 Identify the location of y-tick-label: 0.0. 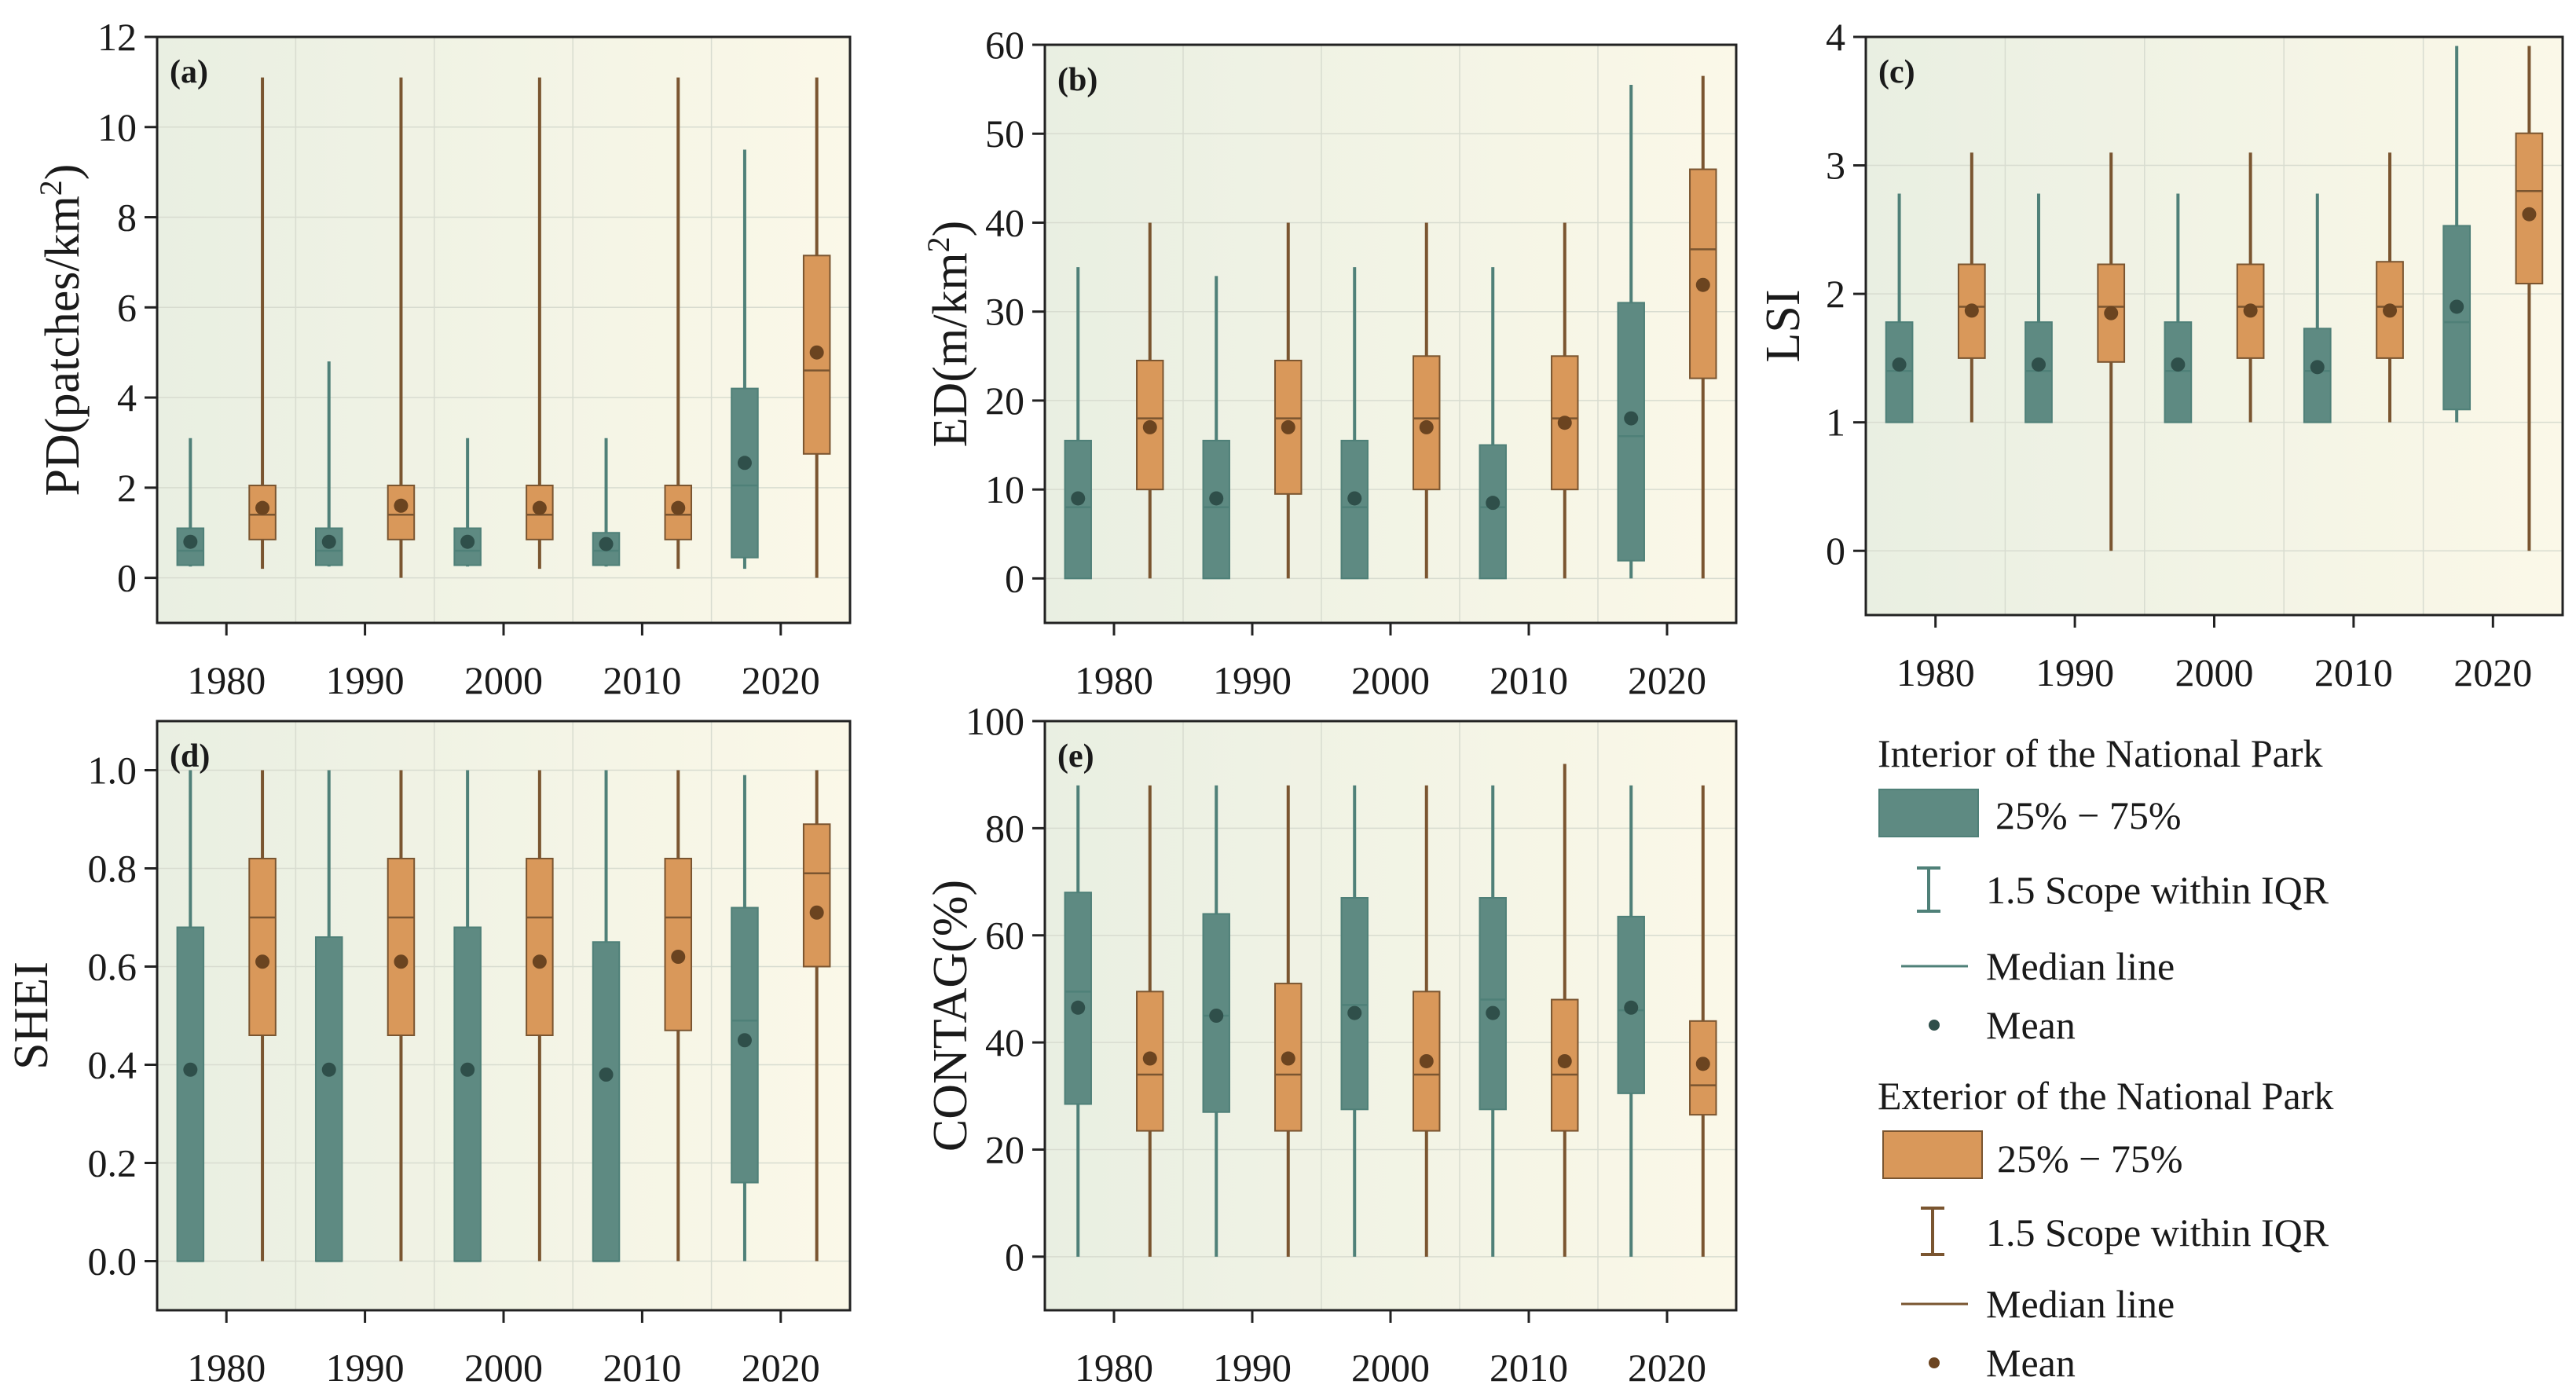
(112, 1262).